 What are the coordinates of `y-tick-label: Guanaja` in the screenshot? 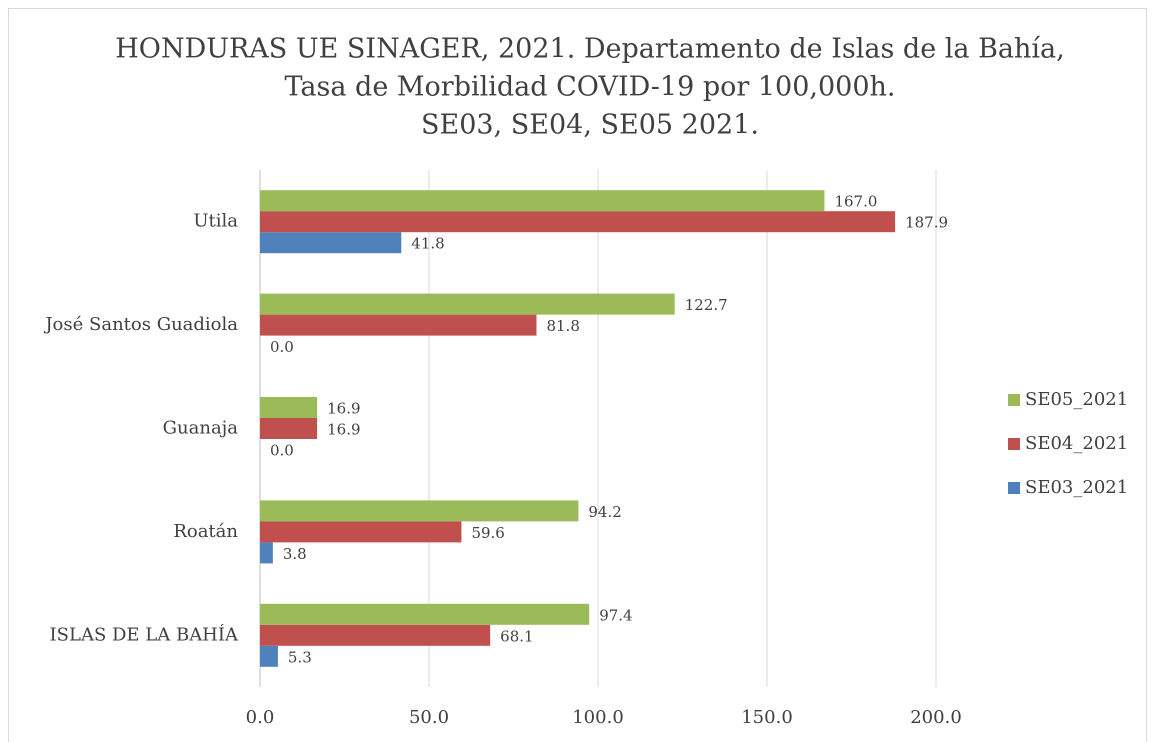 It's located at (201, 428).